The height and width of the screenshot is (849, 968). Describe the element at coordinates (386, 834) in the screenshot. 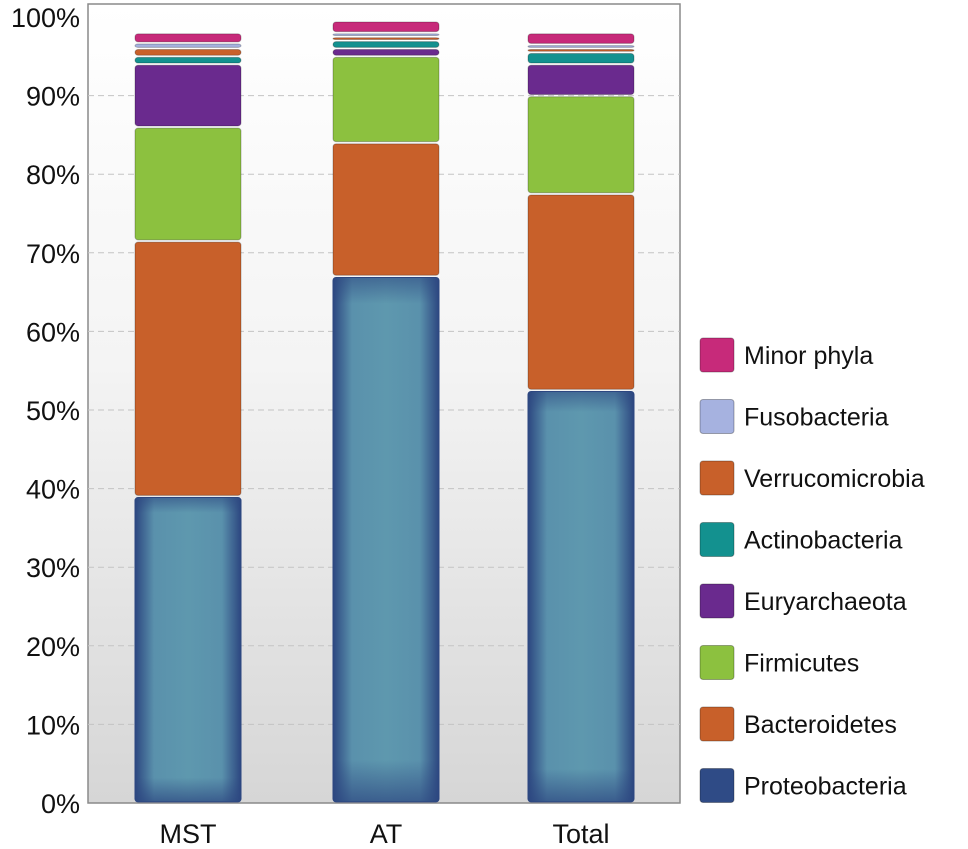

I see `x-category-label: AT` at that location.